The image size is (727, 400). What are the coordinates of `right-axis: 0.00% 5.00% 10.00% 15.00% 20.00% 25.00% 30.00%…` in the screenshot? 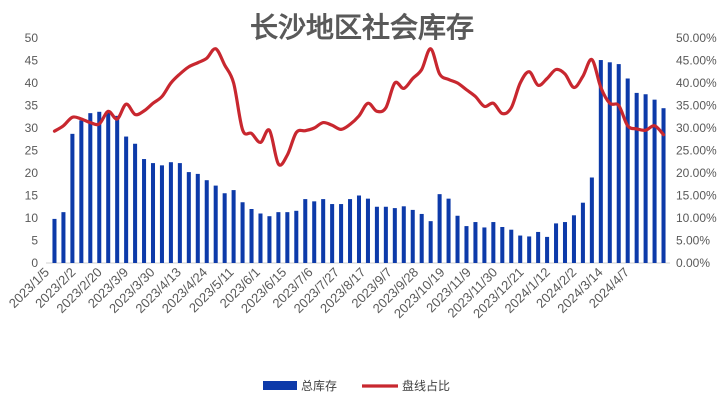 It's located at (696, 150).